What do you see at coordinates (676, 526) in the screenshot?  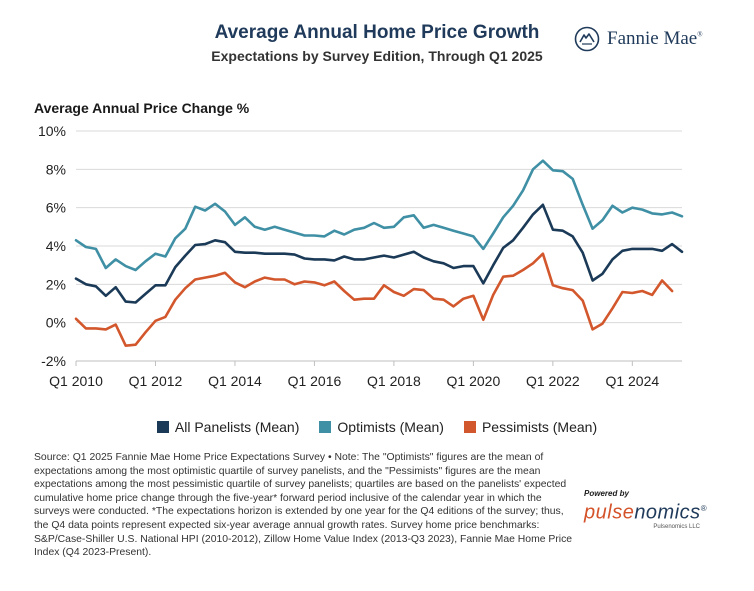 I see `pulsenomics-llc-label: Pulsenomics LLC` at bounding box center [676, 526].